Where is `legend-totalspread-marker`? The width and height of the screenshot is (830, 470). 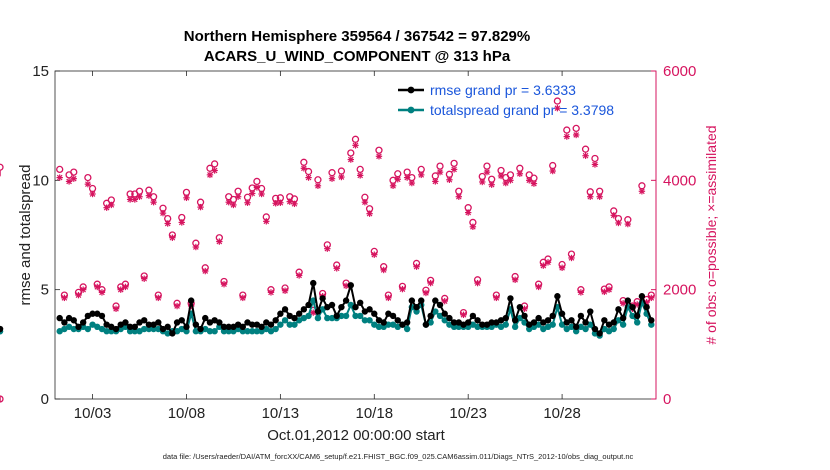
legend-totalspread-marker is located at coordinates (411, 110).